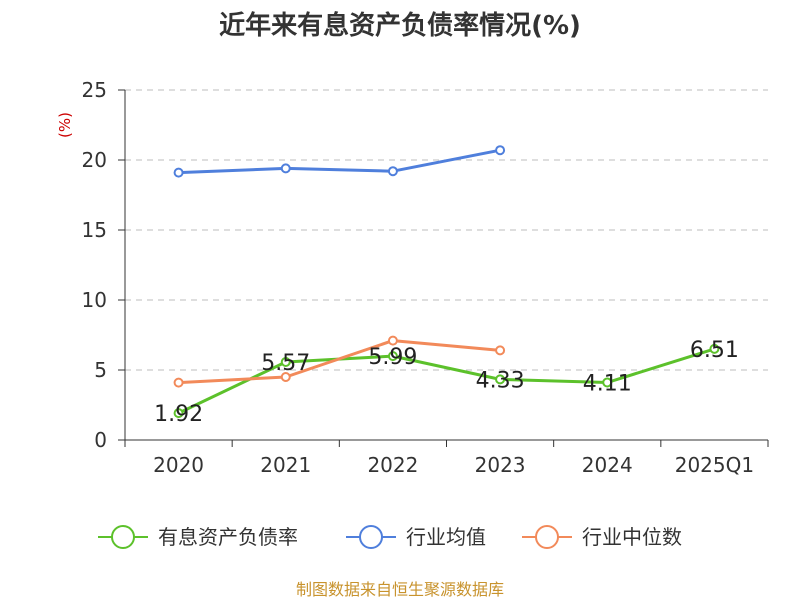 The image size is (800, 600). Describe the element at coordinates (94, 265) in the screenshot. I see `y-tick-labels: 0 5 10 15 20 25` at that location.